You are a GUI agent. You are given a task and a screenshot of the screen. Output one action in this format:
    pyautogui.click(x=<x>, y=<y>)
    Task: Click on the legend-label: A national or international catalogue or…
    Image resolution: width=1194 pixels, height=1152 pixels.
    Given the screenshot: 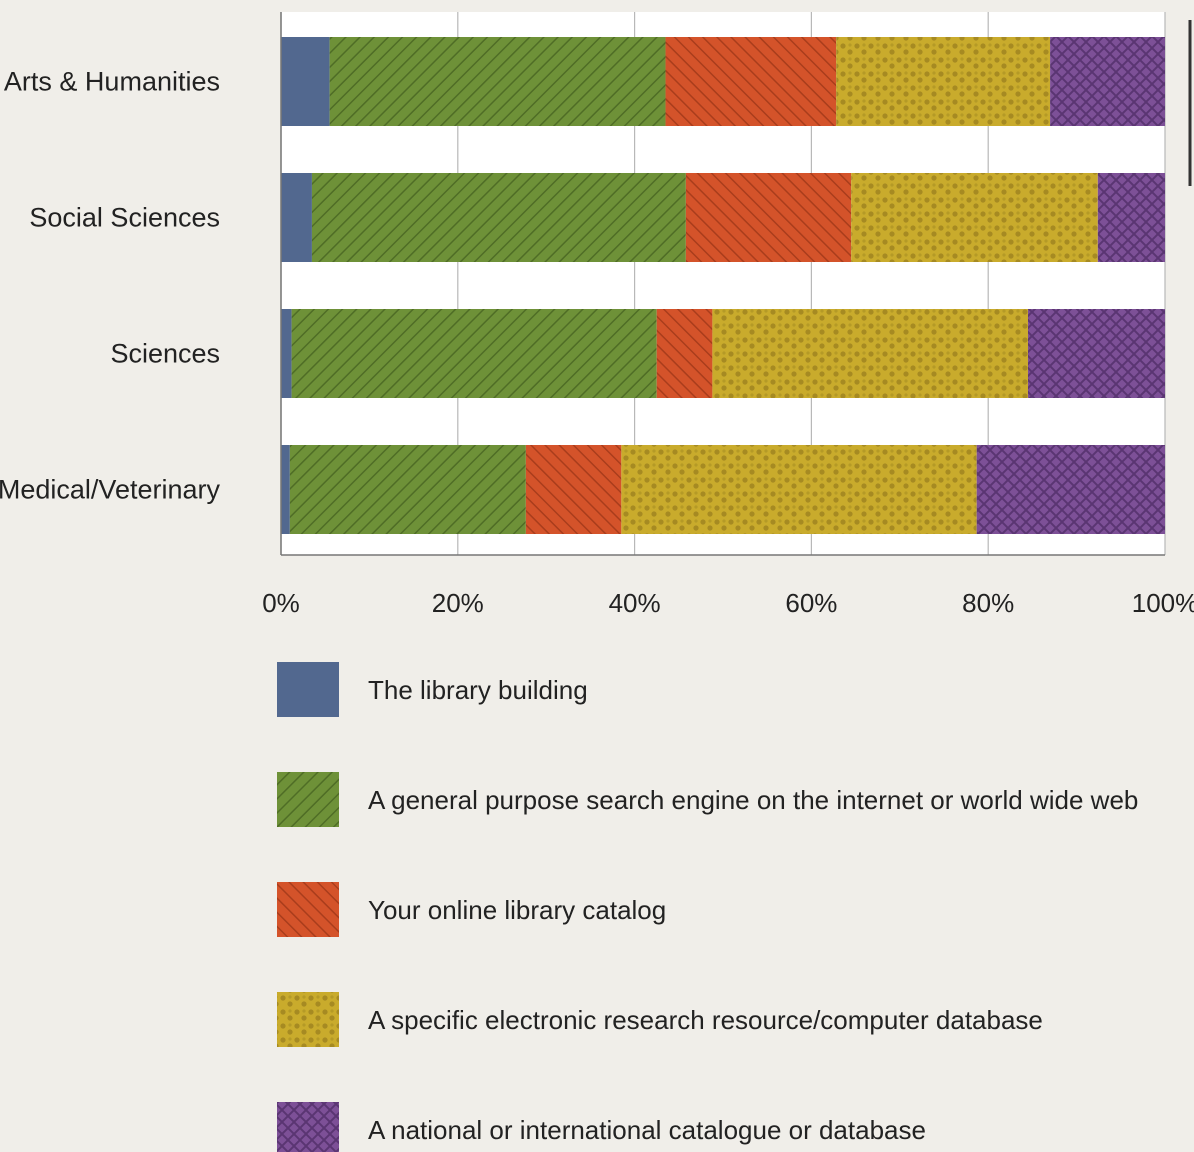 What is the action you would take?
    pyautogui.click(x=647, y=1130)
    